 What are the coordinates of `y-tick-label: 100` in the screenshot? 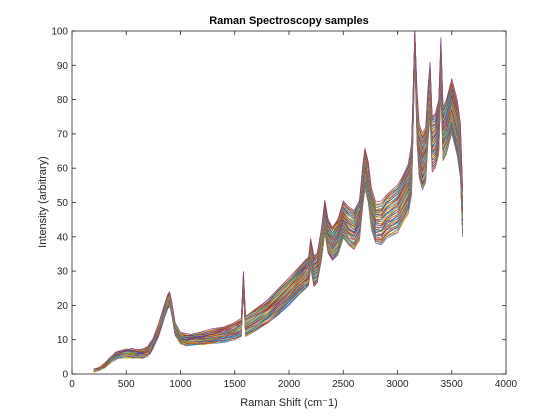 It's located at (59, 32).